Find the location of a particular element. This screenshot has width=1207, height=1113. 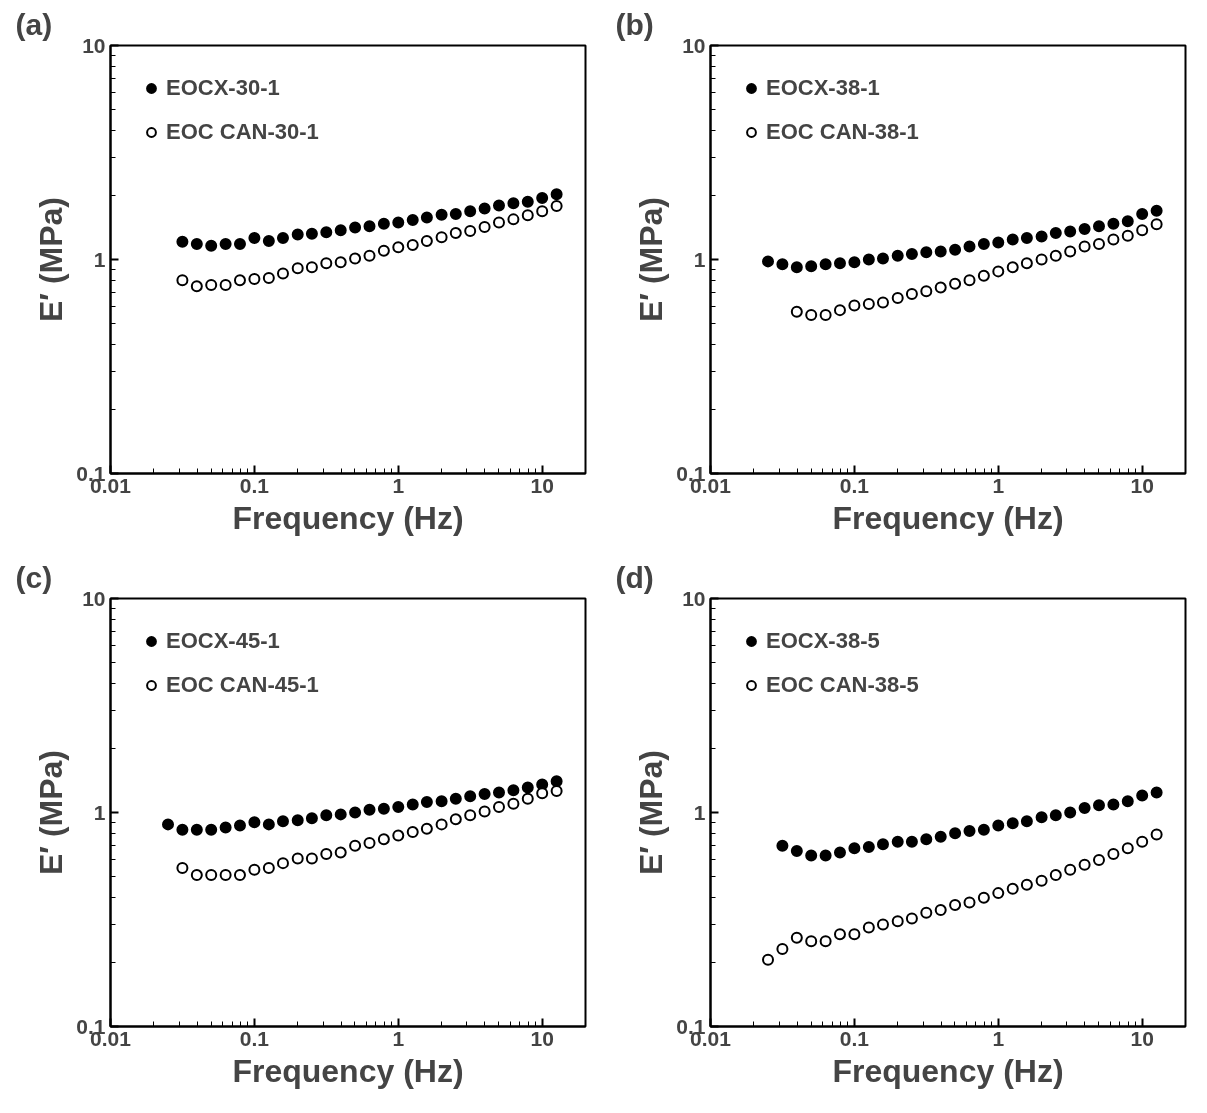

legend-label: EOCX-30-1 is located at coordinates (223, 88).